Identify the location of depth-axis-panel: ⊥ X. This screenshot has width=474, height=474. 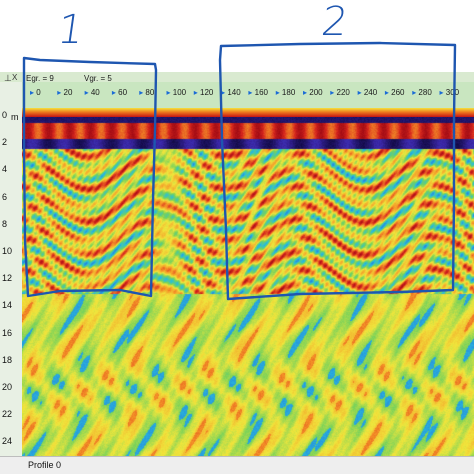
(11, 264).